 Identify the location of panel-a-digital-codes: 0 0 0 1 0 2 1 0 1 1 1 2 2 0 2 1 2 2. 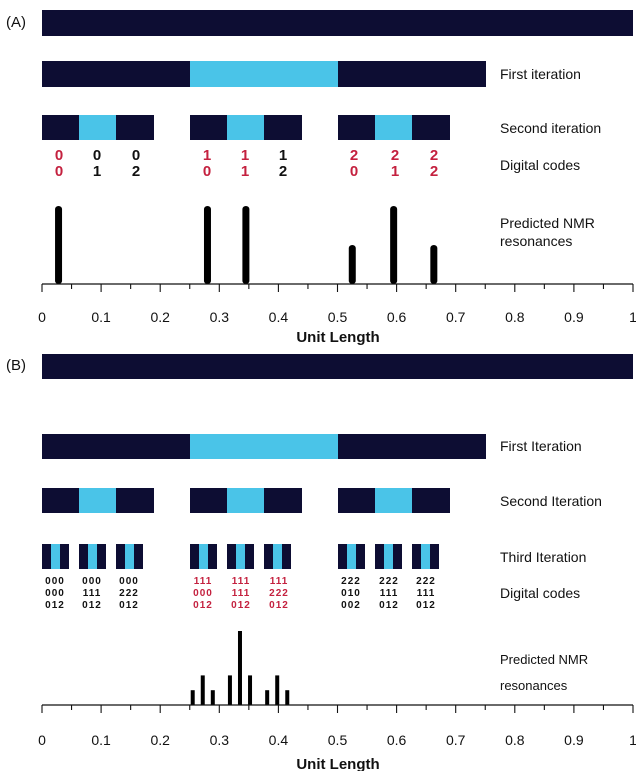
(246, 163).